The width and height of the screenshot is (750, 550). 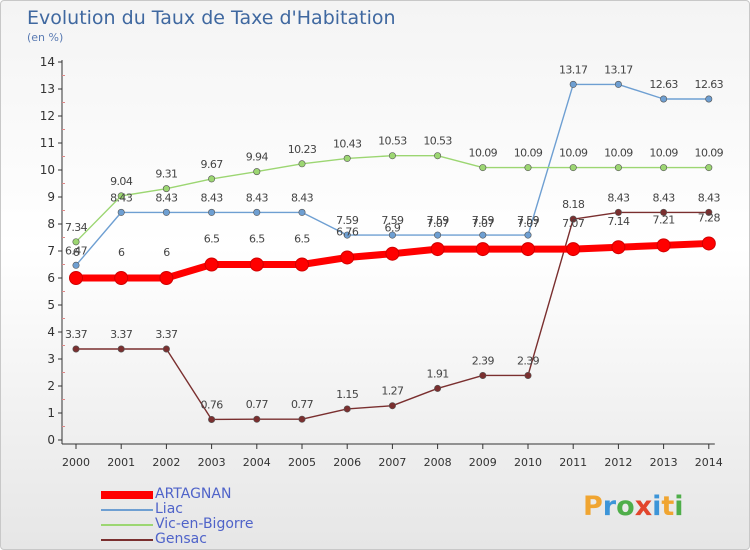 I want to click on legend-label-artagnan: ARTAGNAN, so click(x=193, y=494).